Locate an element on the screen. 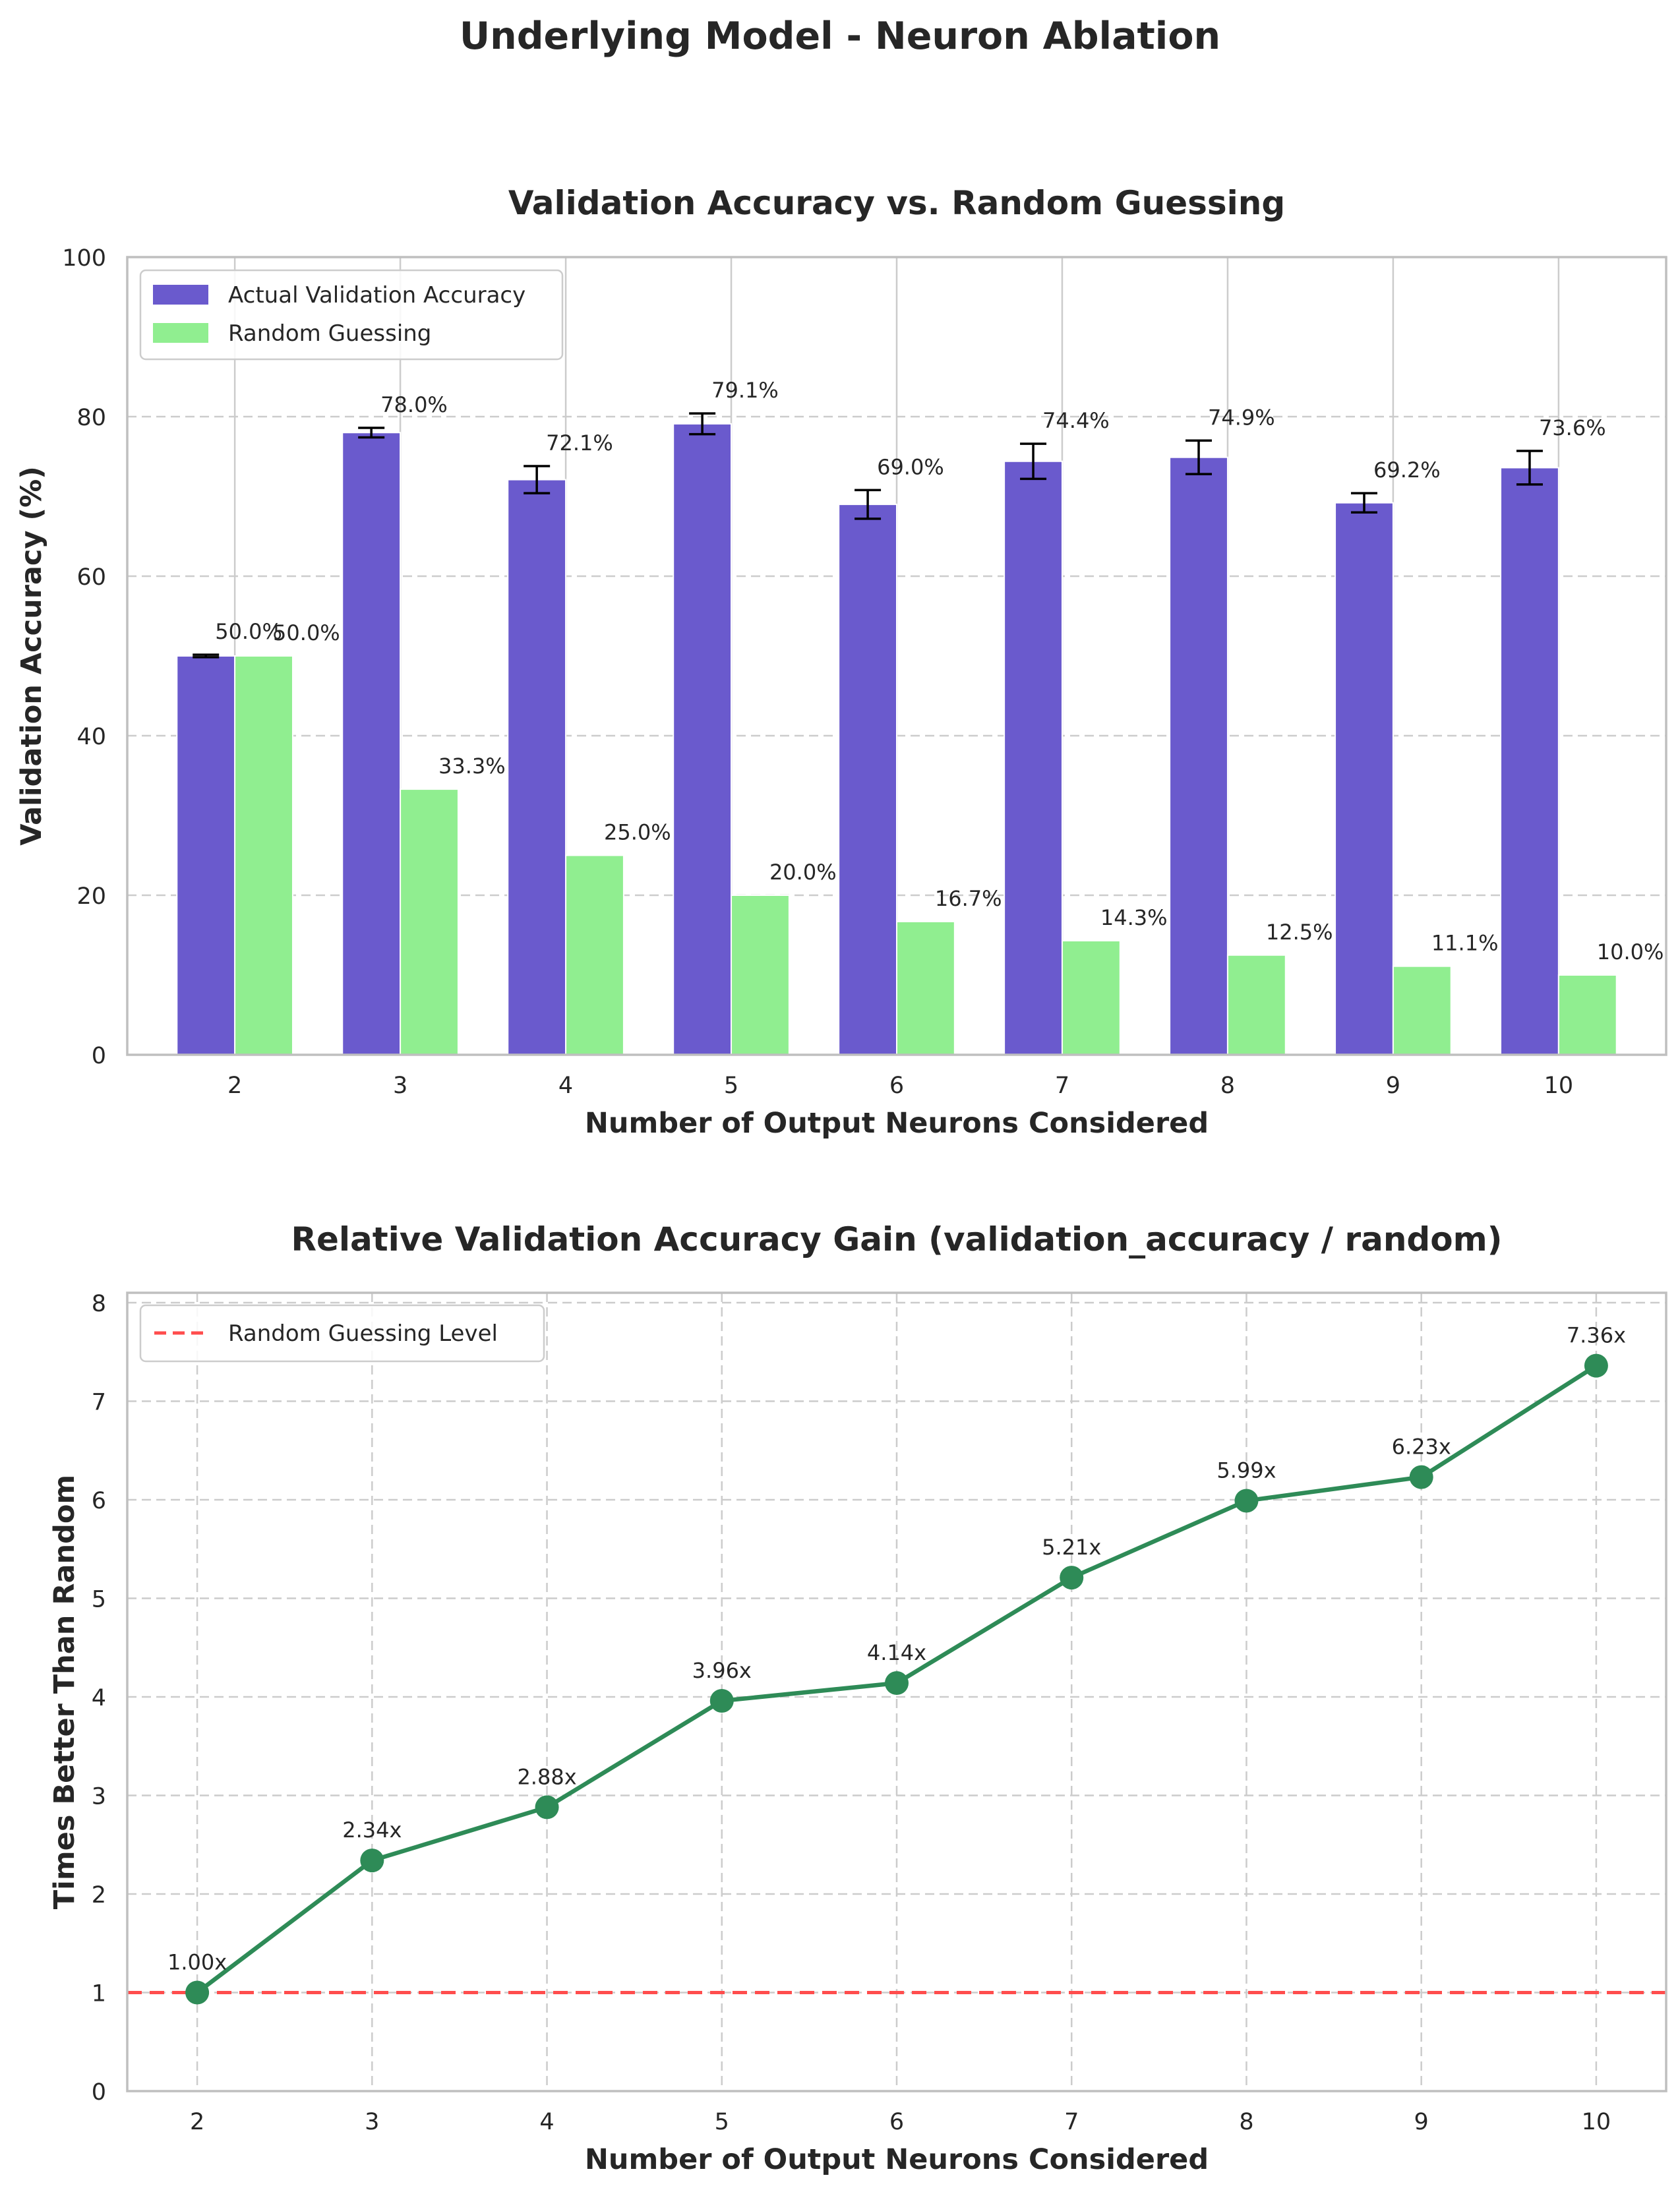  bar-value-label: 50.0% is located at coordinates (306, 632).